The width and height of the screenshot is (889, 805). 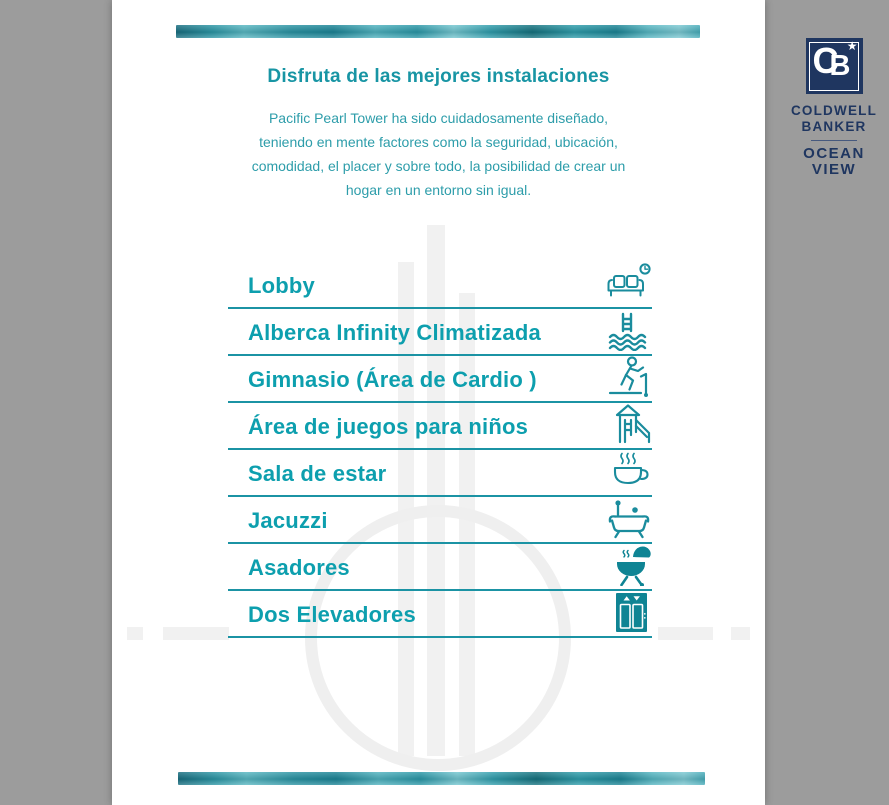 I want to click on top-watercolor-strip, so click(x=438, y=31).